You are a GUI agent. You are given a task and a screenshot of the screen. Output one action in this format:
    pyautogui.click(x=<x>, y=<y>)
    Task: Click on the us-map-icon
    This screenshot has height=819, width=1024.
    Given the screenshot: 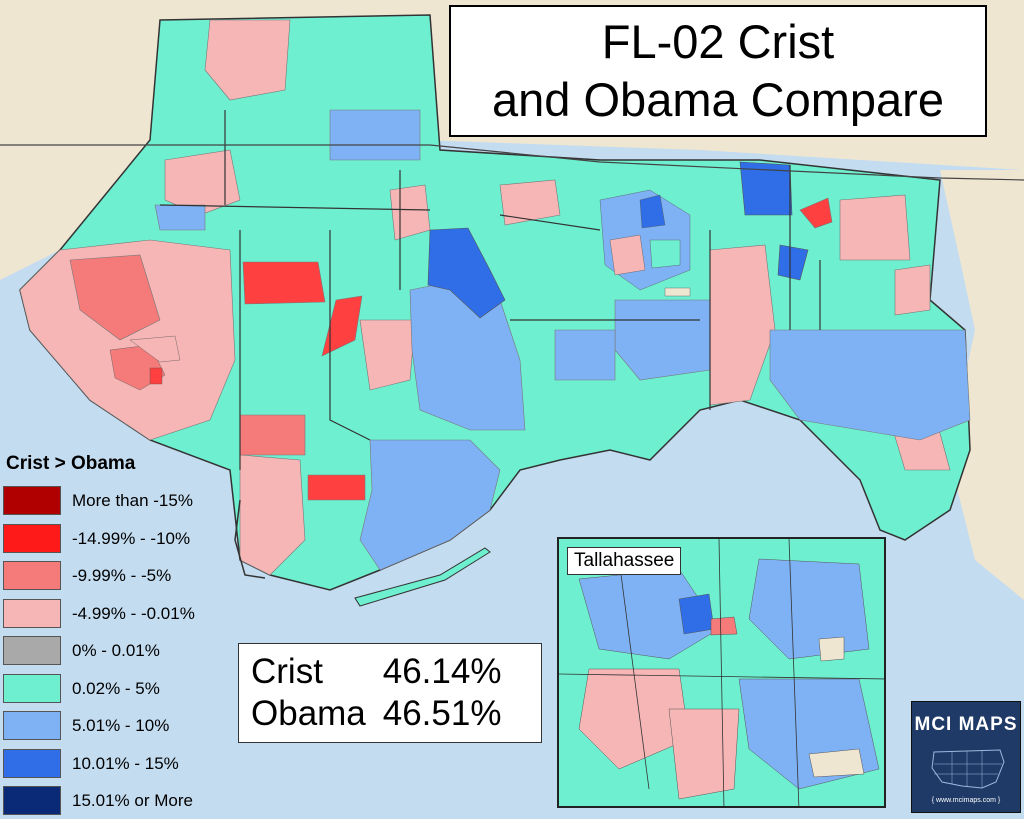 What is the action you would take?
    pyautogui.click(x=968, y=769)
    